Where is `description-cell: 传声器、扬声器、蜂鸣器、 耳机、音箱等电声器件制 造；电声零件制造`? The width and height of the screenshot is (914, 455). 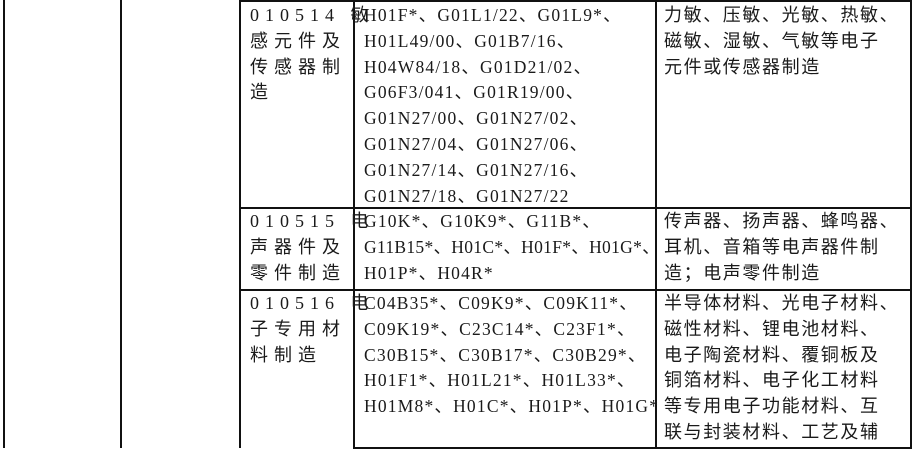 description-cell: 传声器、扬声器、蜂鸣器、 耳机、音箱等电声器件制 造；电声零件制造 is located at coordinates (781, 247).